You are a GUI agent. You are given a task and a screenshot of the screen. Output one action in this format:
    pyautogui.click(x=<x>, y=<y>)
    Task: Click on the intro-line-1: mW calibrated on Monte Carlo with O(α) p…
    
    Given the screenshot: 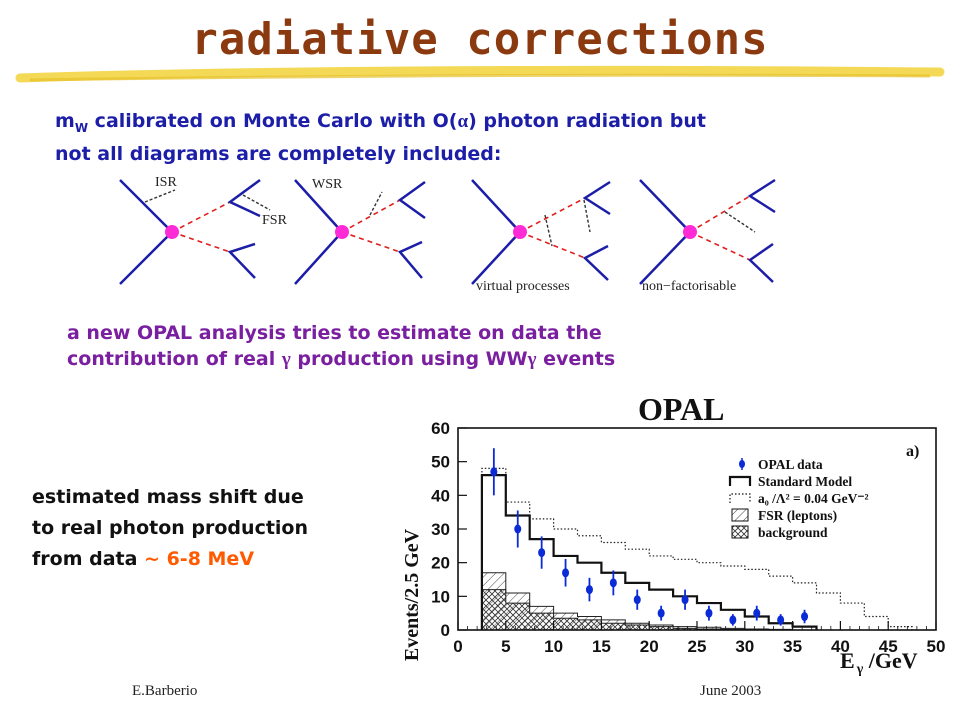 What is the action you would take?
    pyautogui.click(x=465, y=124)
    